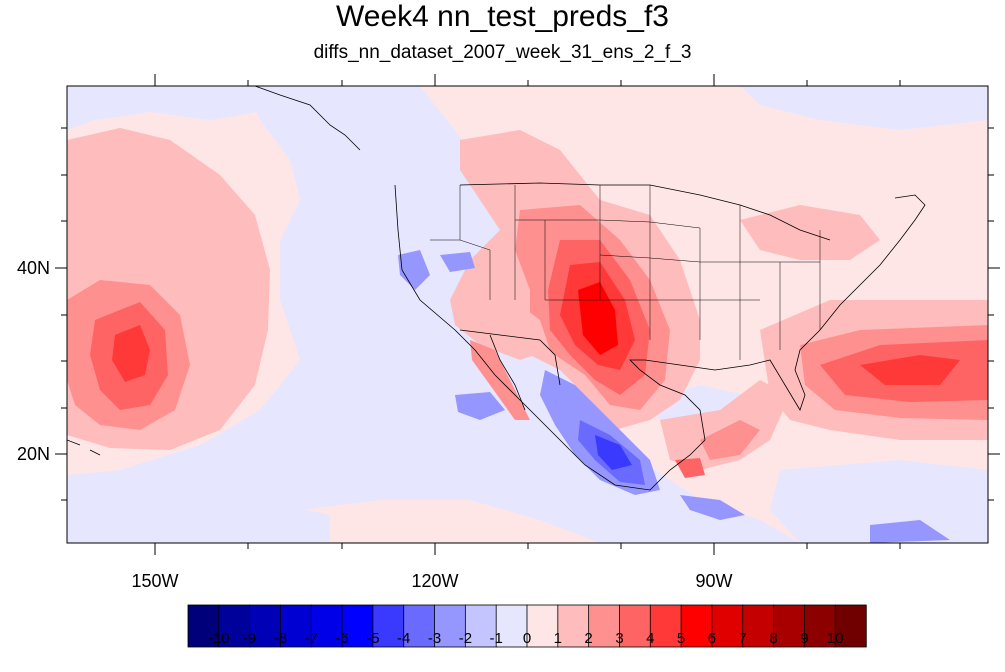  What do you see at coordinates (404, 638) in the screenshot?
I see `colorbar-tick-label: -4` at bounding box center [404, 638].